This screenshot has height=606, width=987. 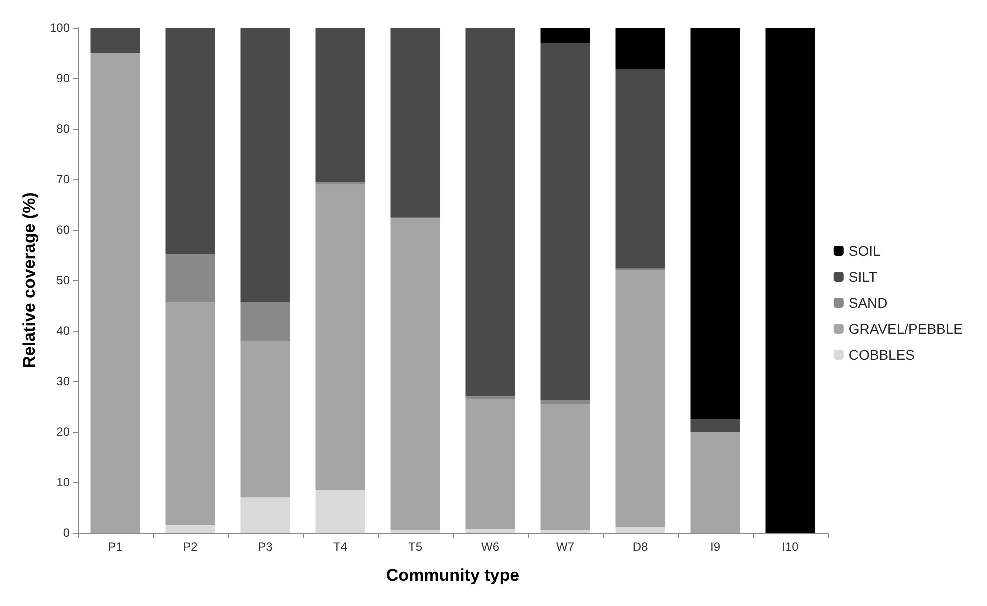 I want to click on x-tick-label: D8, so click(x=640, y=547).